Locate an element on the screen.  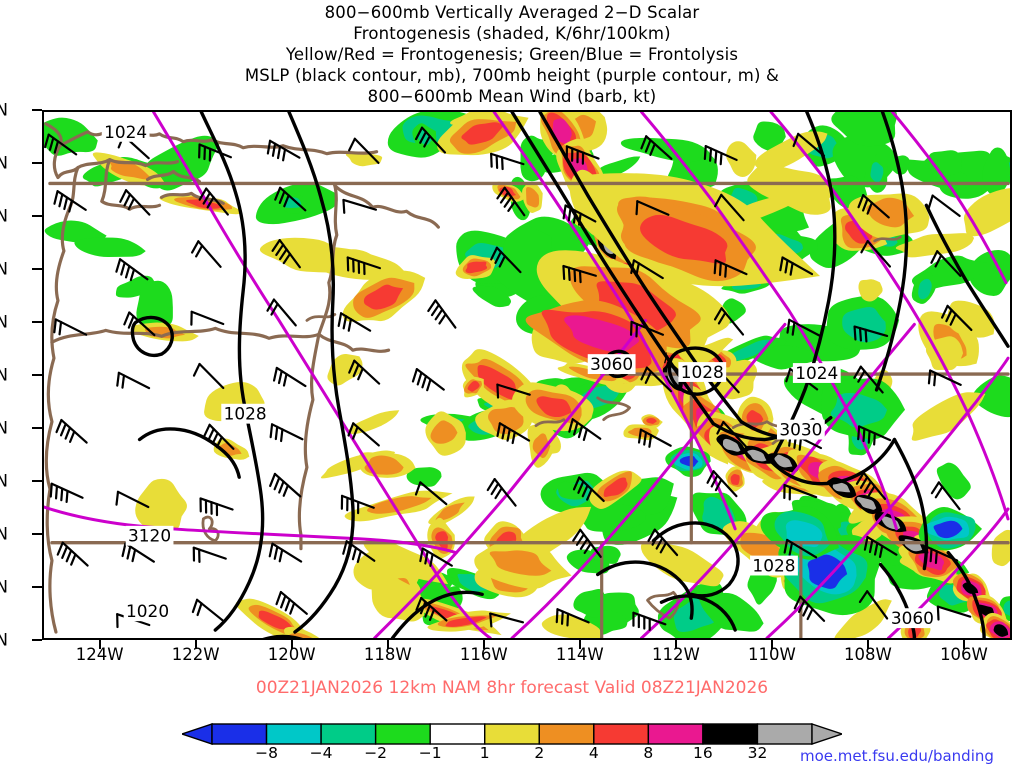
contour-label-height-3030: 3030 is located at coordinates (800, 430).